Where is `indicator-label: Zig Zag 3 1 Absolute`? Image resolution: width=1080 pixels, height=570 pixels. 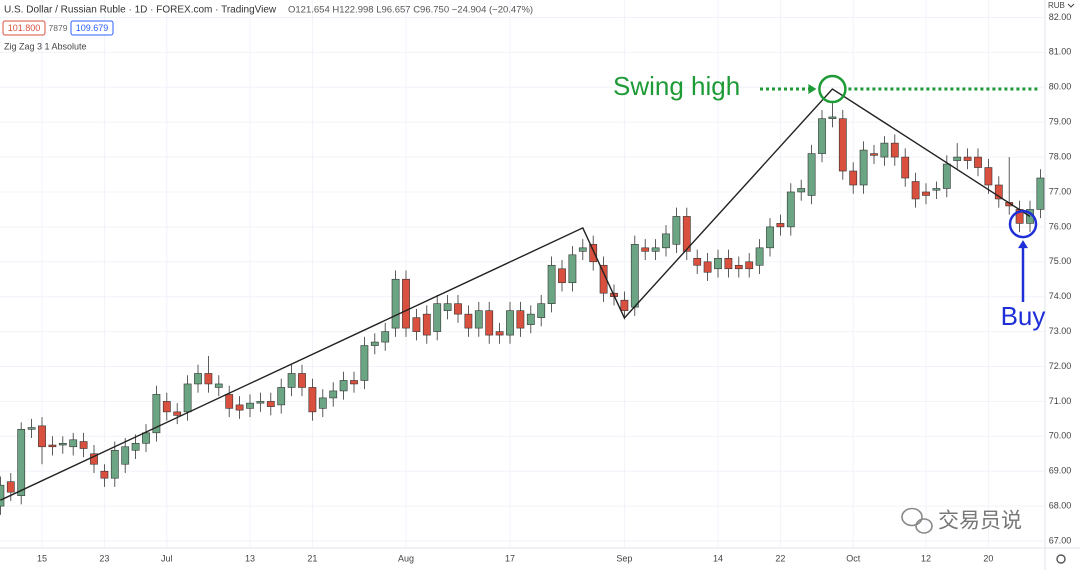
indicator-label: Zig Zag 3 1 Absolute is located at coordinates (45, 46).